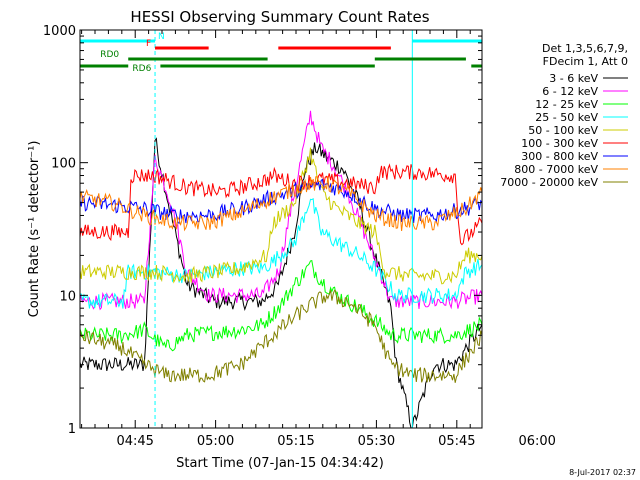 This screenshot has height=480, width=640. I want to click on legend-label-12-25-kev: 12 - 25 keV, so click(566, 104).